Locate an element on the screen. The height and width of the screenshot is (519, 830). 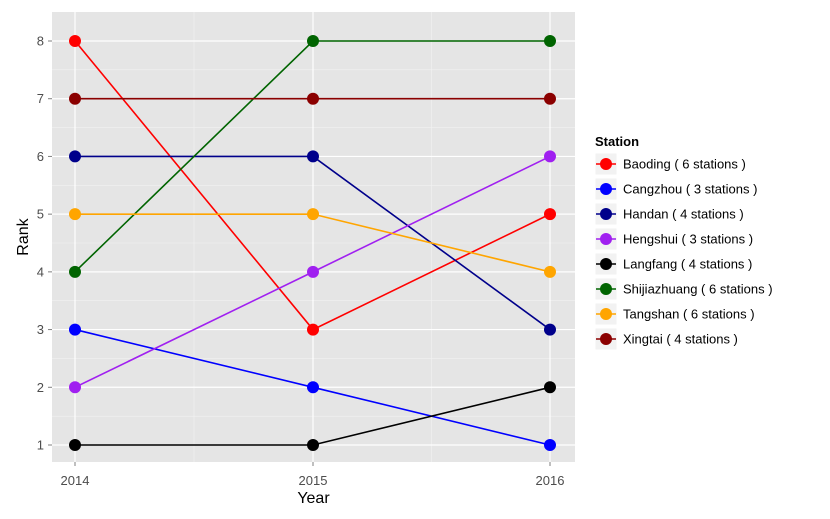
y-tick-label: 3 is located at coordinates (40, 329).